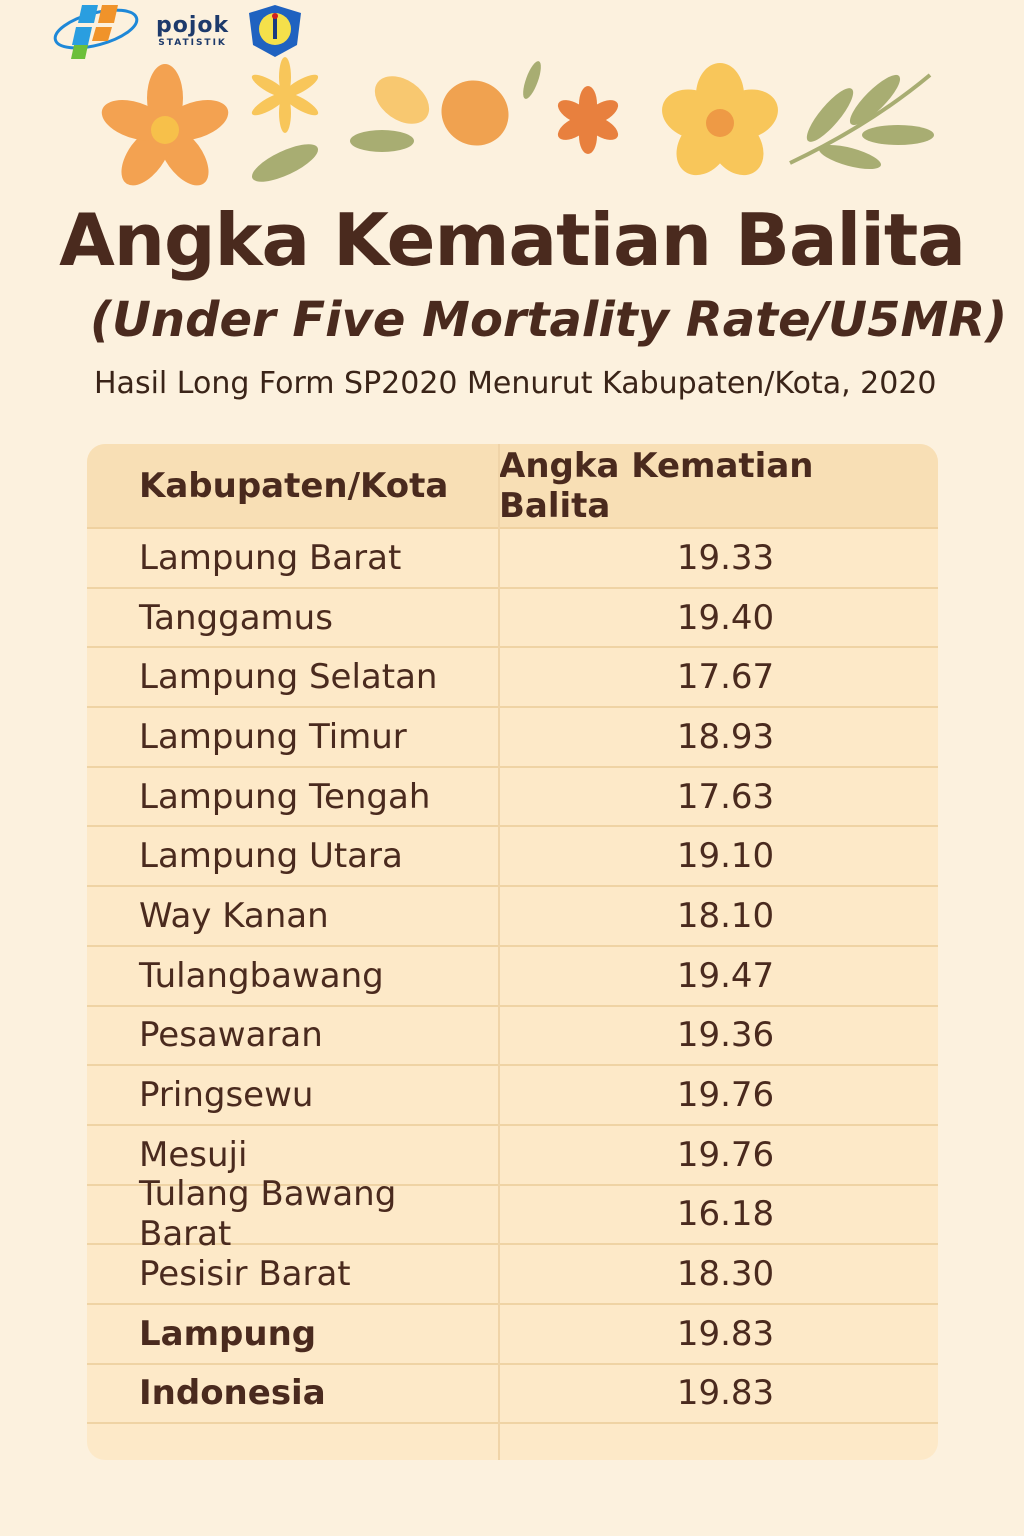 This screenshot has height=1536, width=1024. I want to click on statistik-text: STATISTIK, so click(192, 42).